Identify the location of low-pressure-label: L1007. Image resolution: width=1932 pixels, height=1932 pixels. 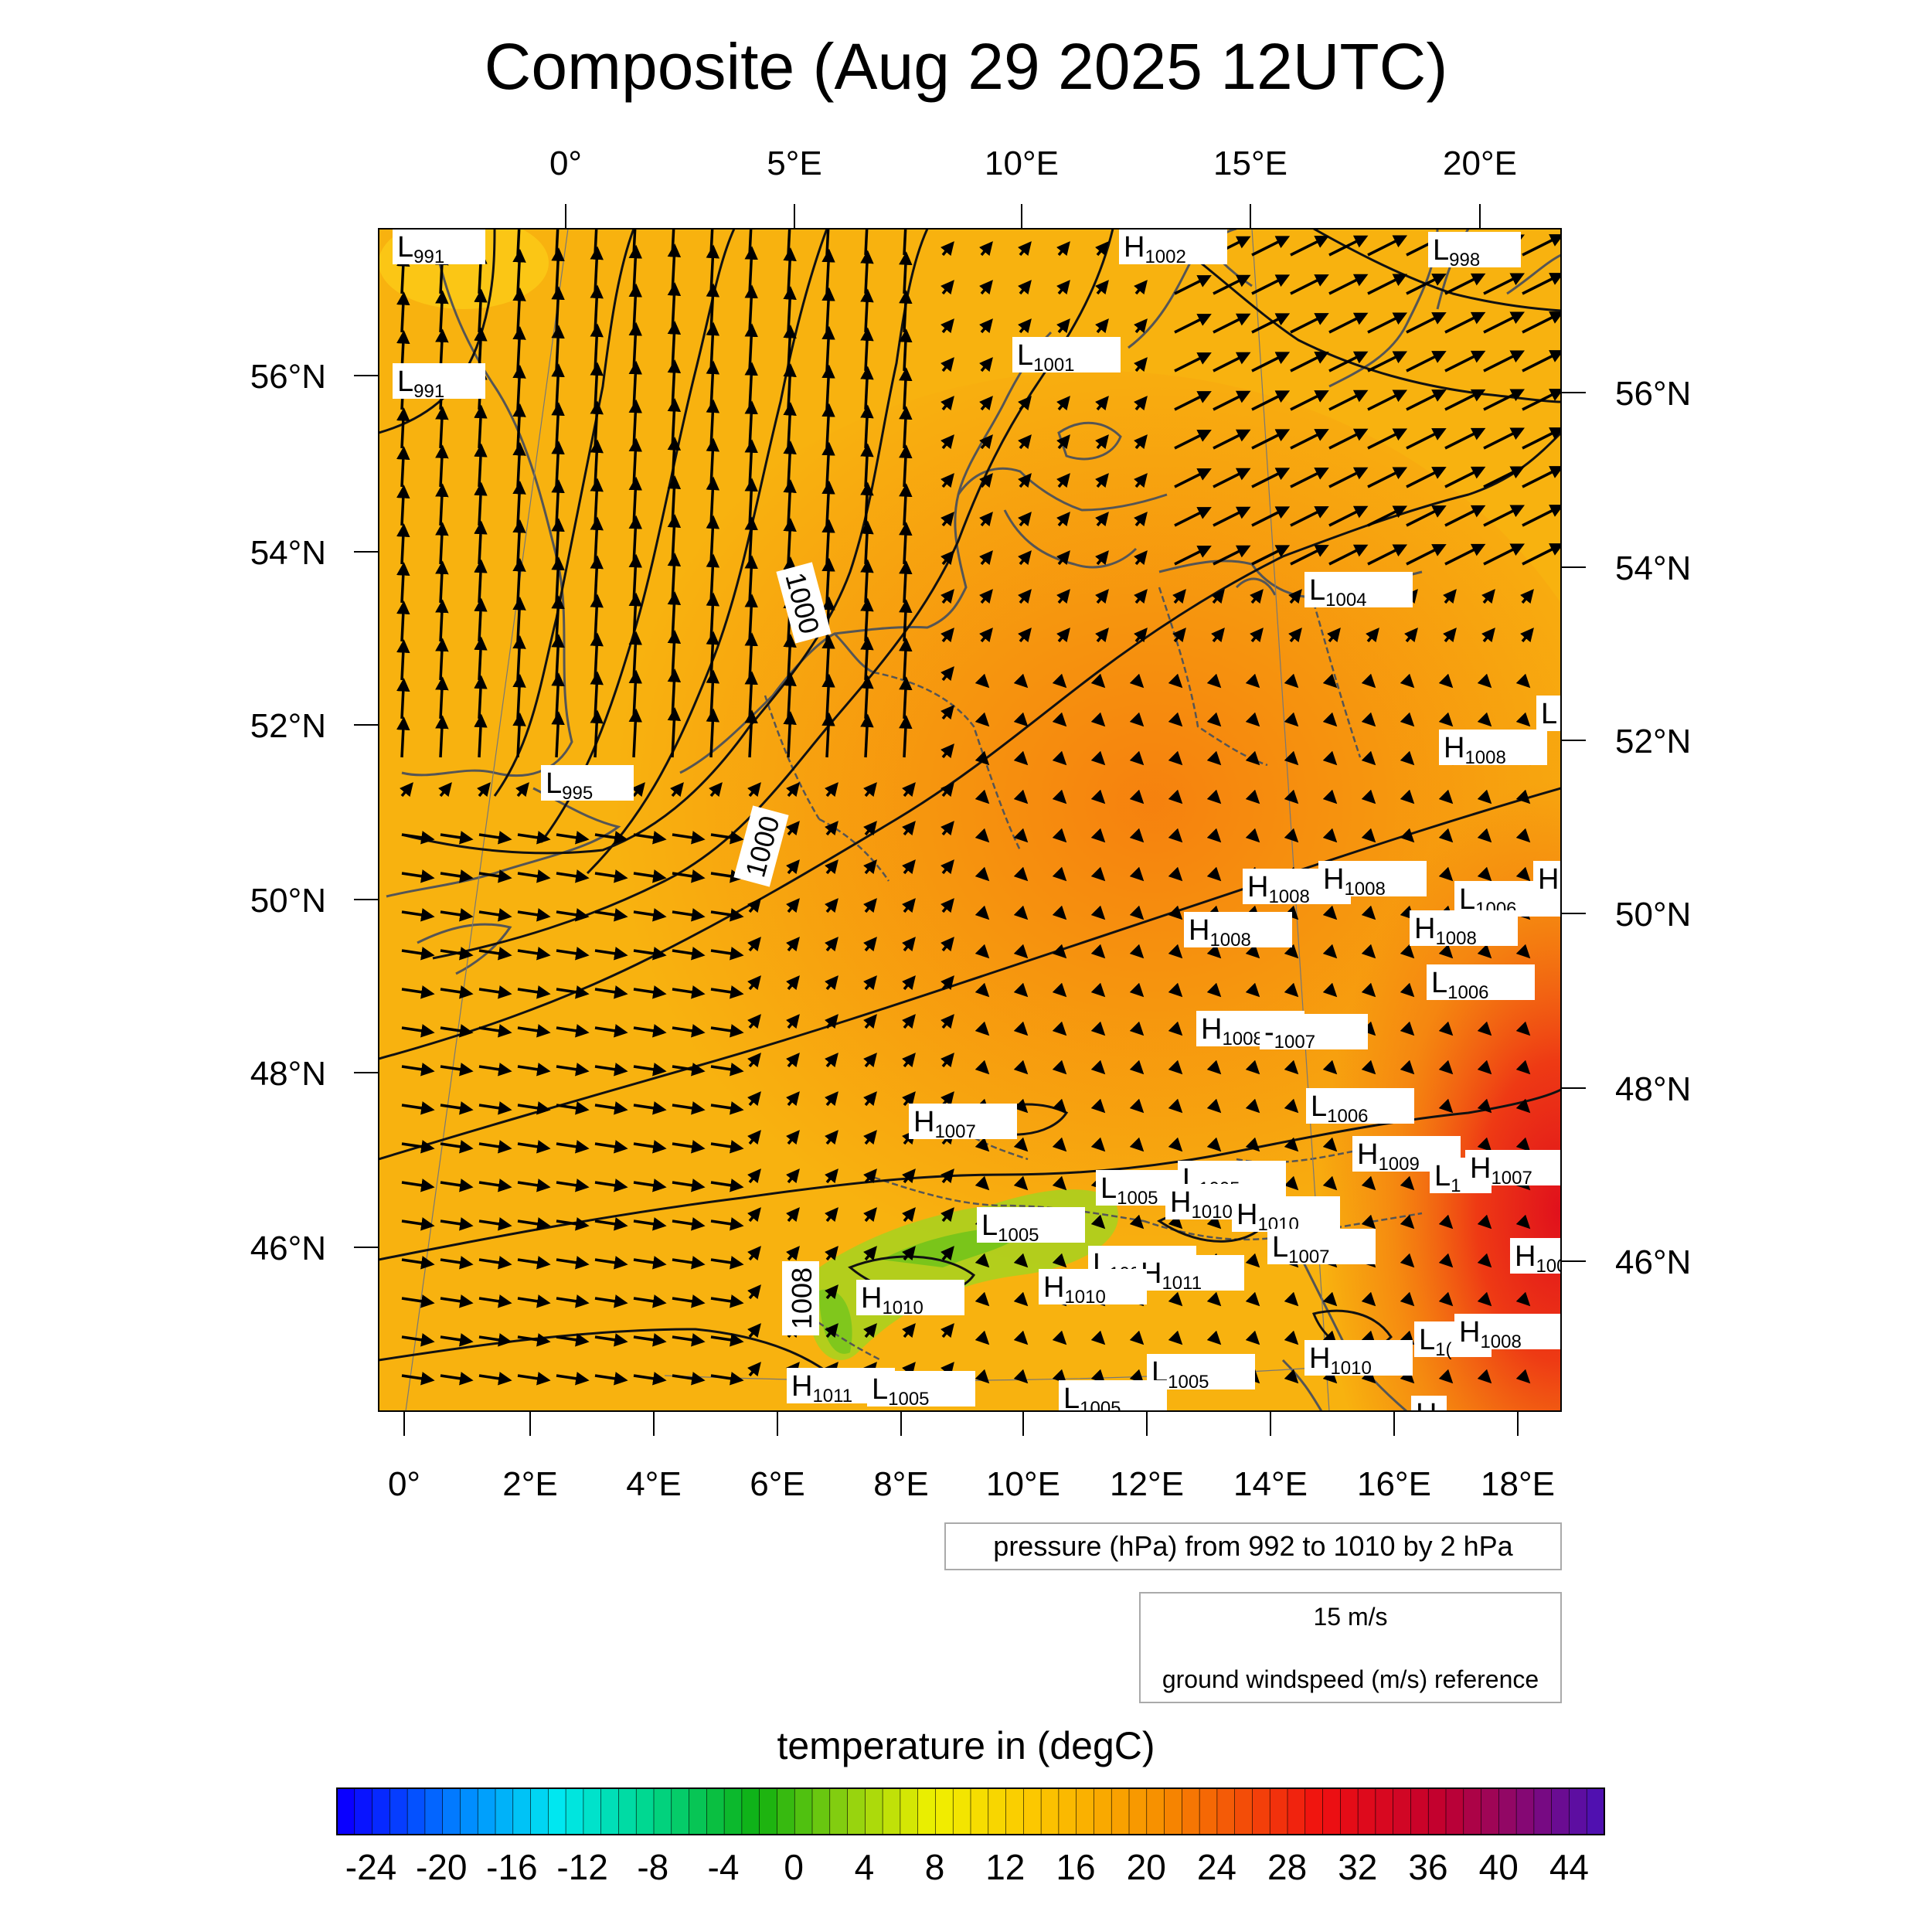
(1321, 1248).